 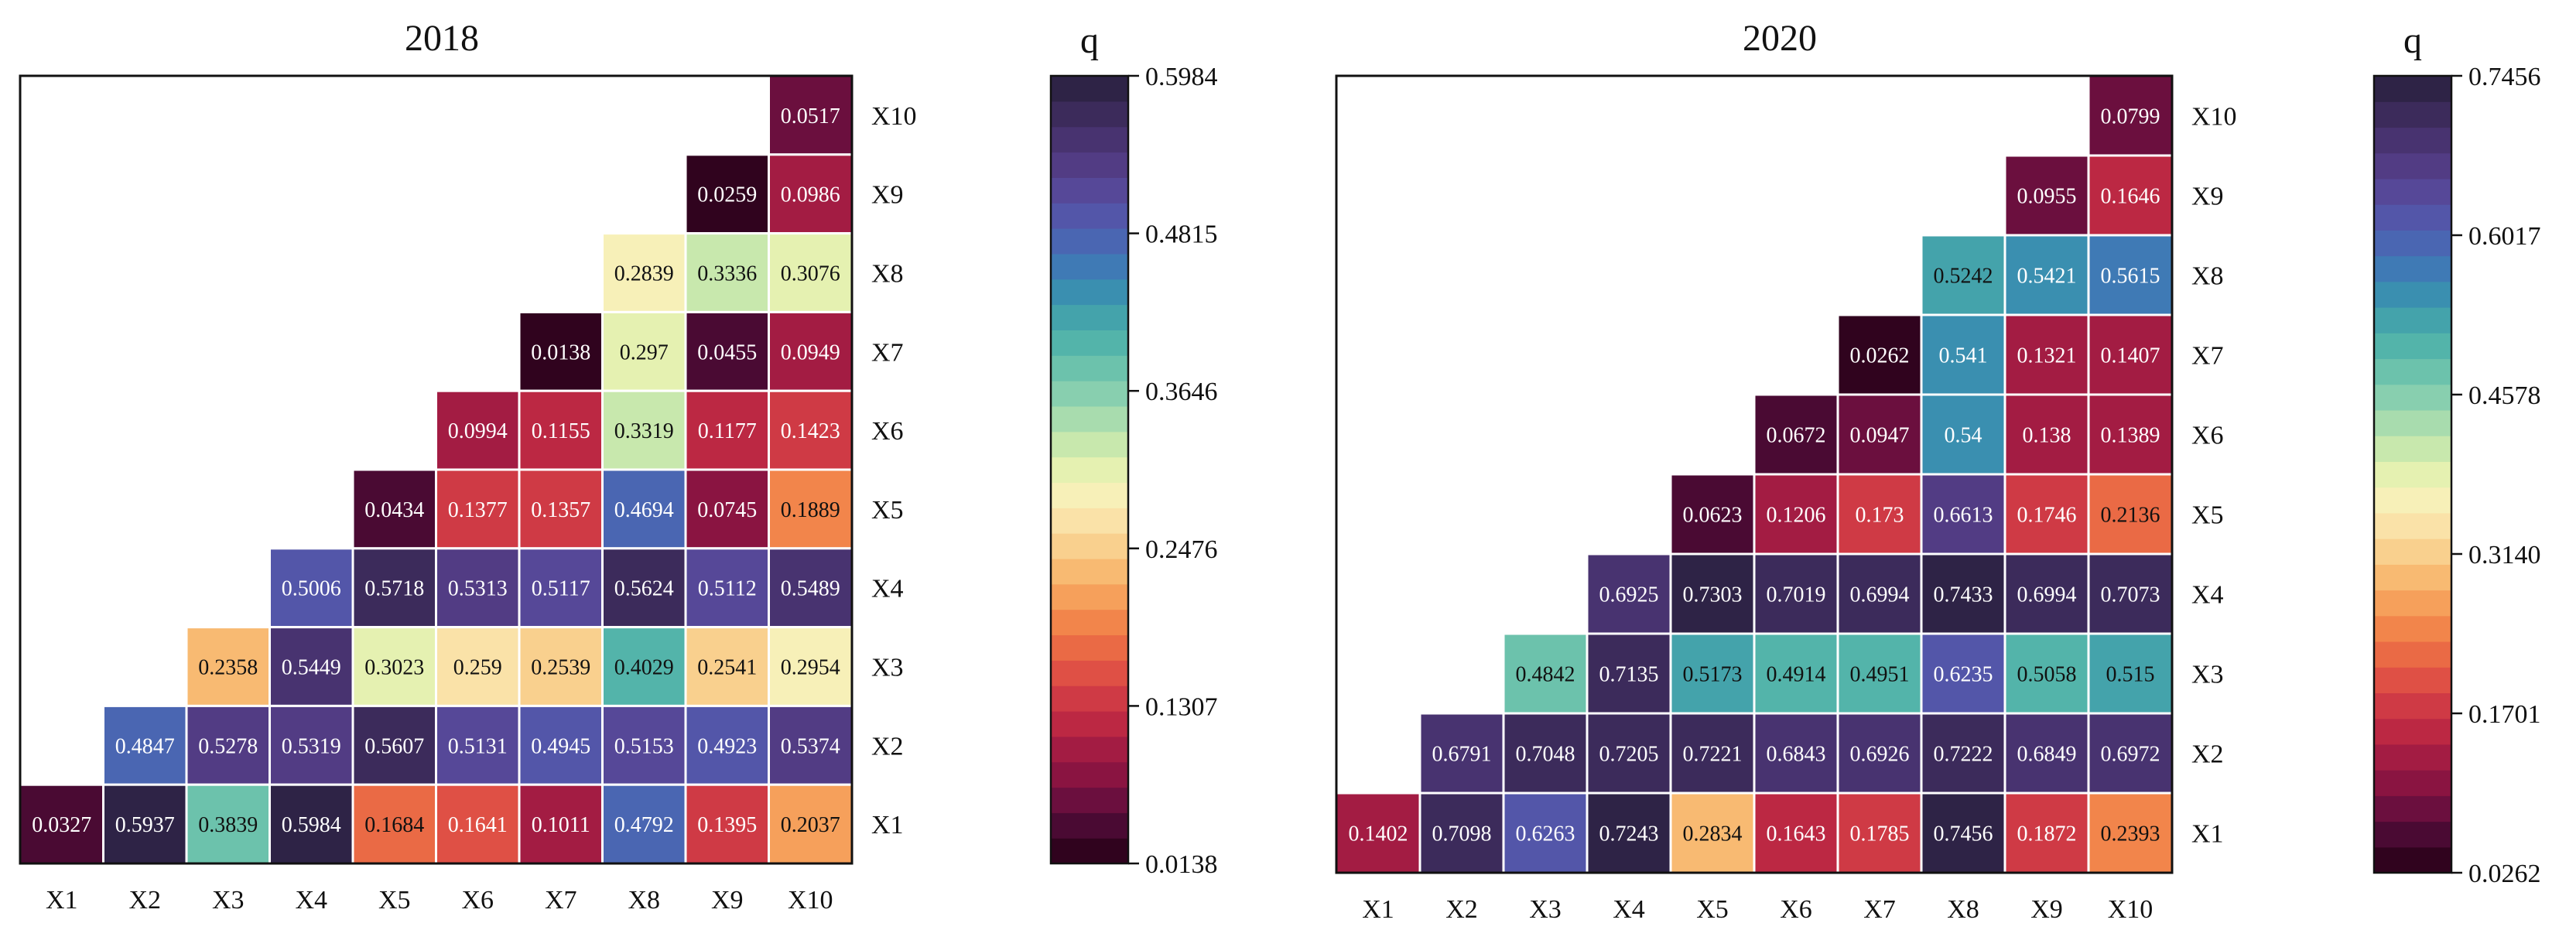 I want to click on cell-value-label: 0.5374, so click(x=811, y=746).